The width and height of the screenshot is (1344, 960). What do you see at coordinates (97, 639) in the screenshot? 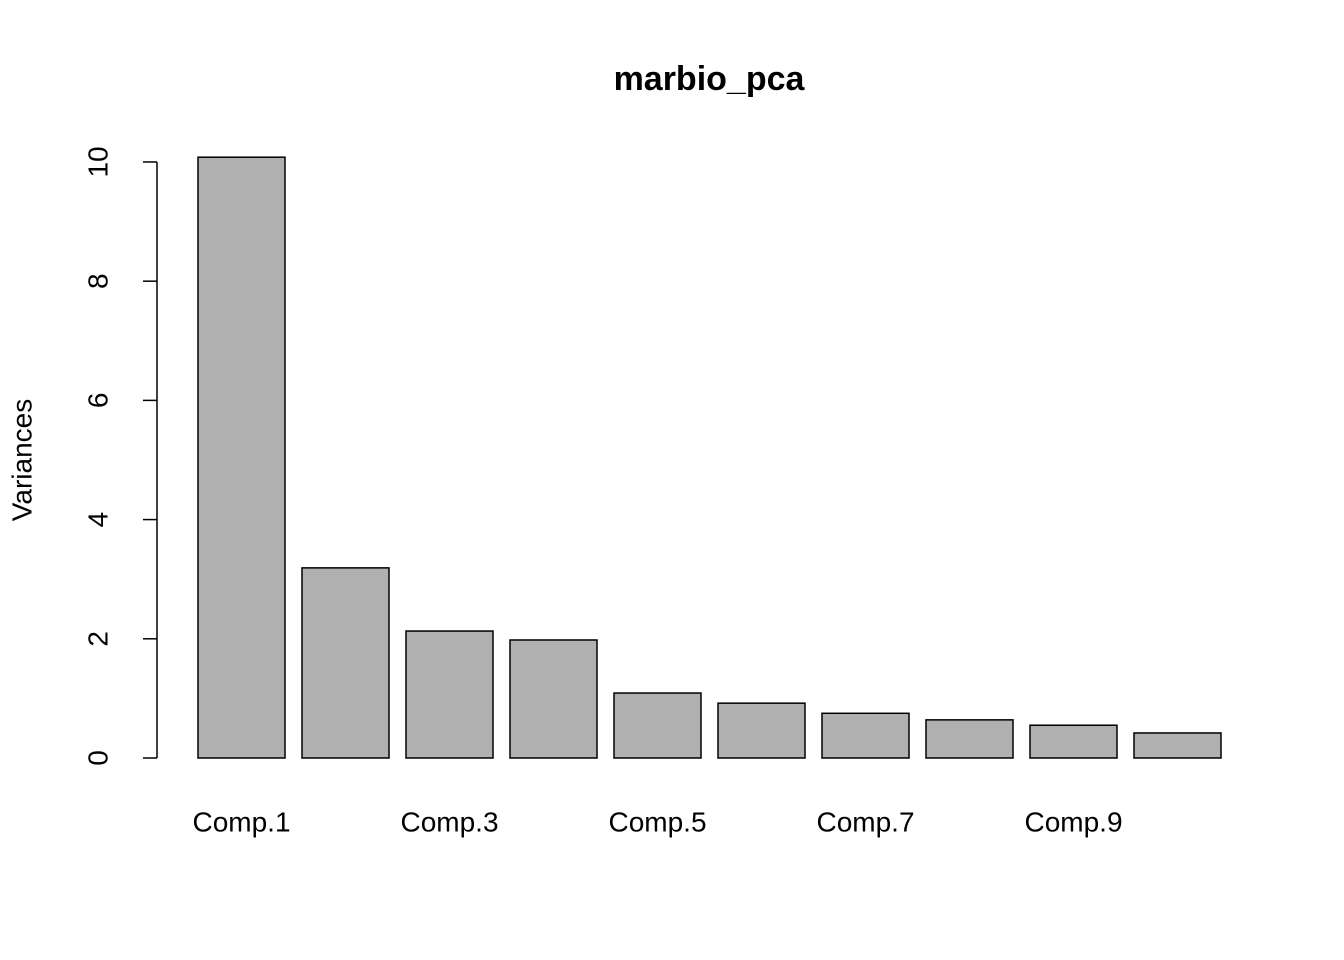
I see `y-tick-label: 2` at bounding box center [97, 639].